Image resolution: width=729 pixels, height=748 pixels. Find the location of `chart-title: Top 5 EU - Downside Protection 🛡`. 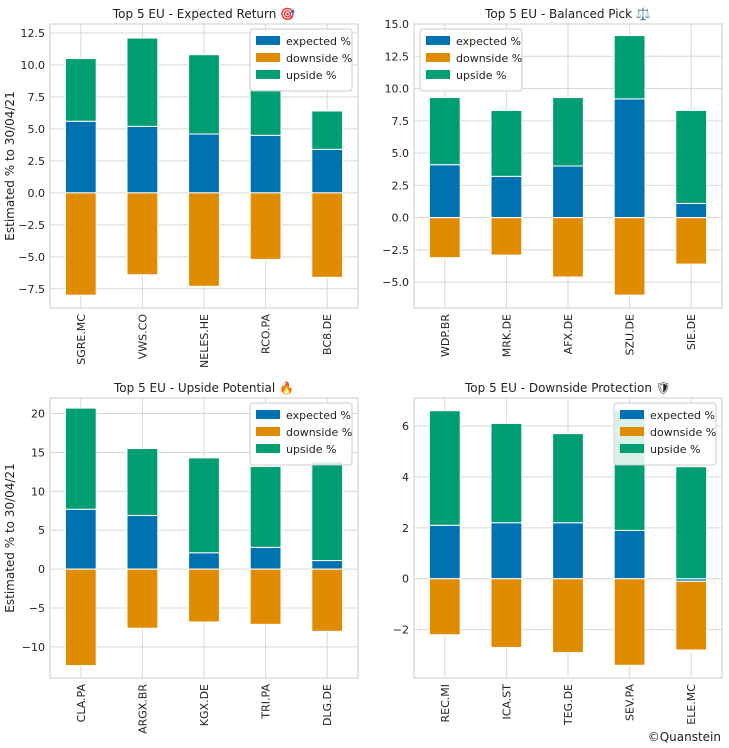

chart-title: Top 5 EU - Downside Protection 🛡 is located at coordinates (567, 388).